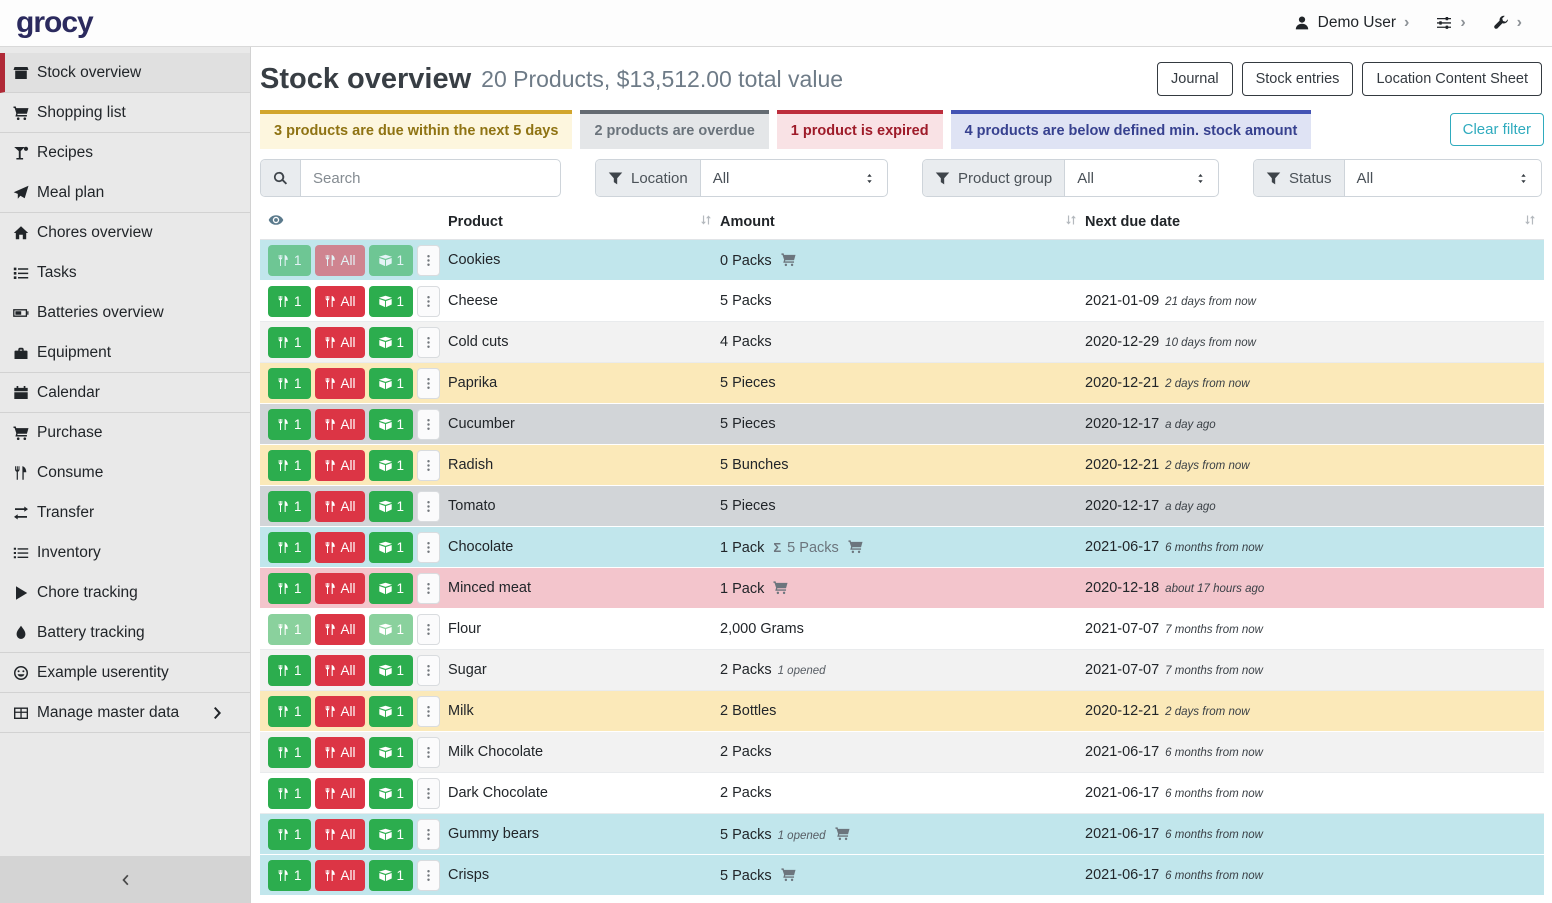 This screenshot has height=903, width=1552. What do you see at coordinates (125, 393) in the screenshot?
I see `sidebar-item-calendar: Calendar` at bounding box center [125, 393].